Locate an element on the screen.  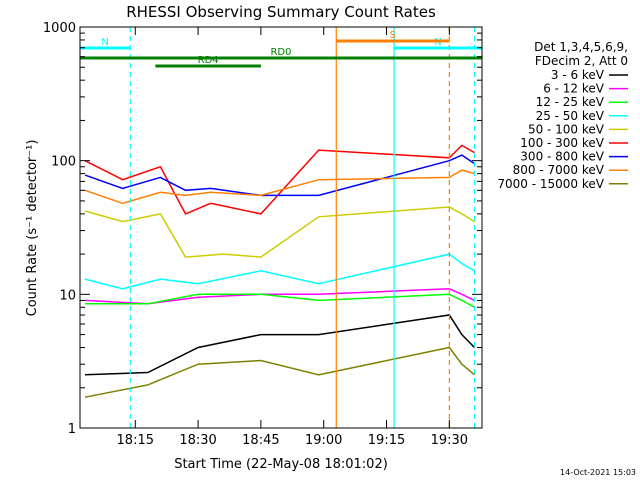
x-tick-label-0: 18:15 is located at coordinates (135, 440).